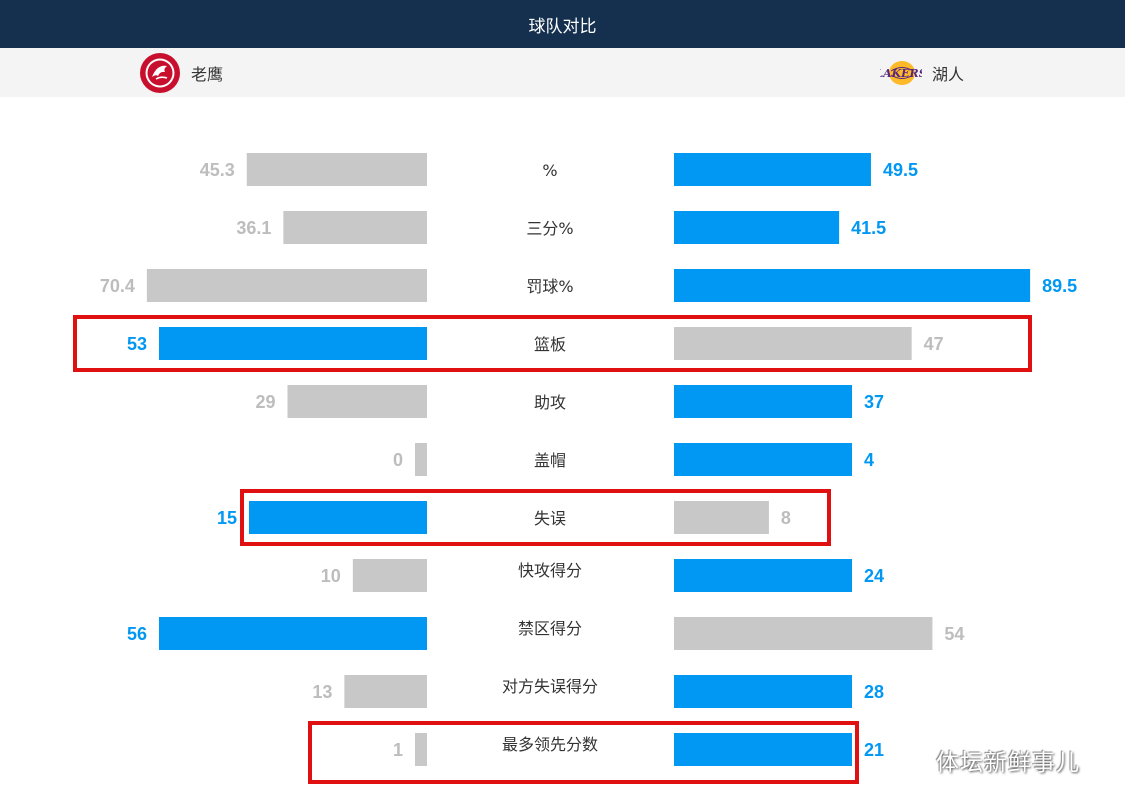  I want to click on page-title: 球队对比, so click(562, 26).